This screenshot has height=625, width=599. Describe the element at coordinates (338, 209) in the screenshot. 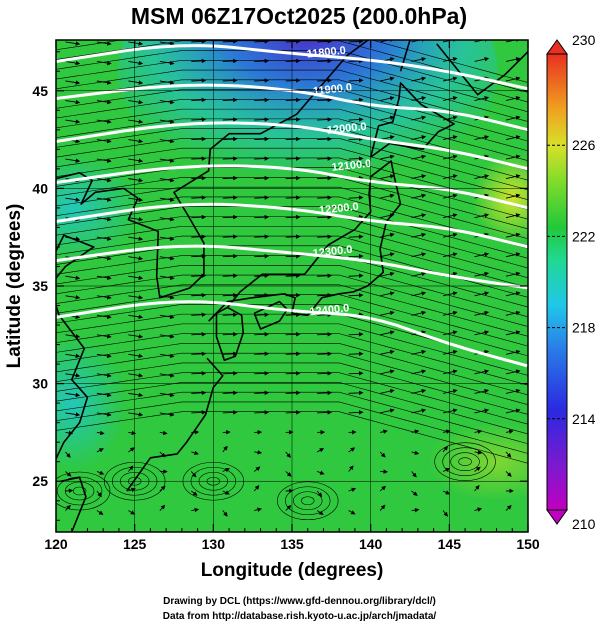

I see `contour-label: 12200.0` at that location.